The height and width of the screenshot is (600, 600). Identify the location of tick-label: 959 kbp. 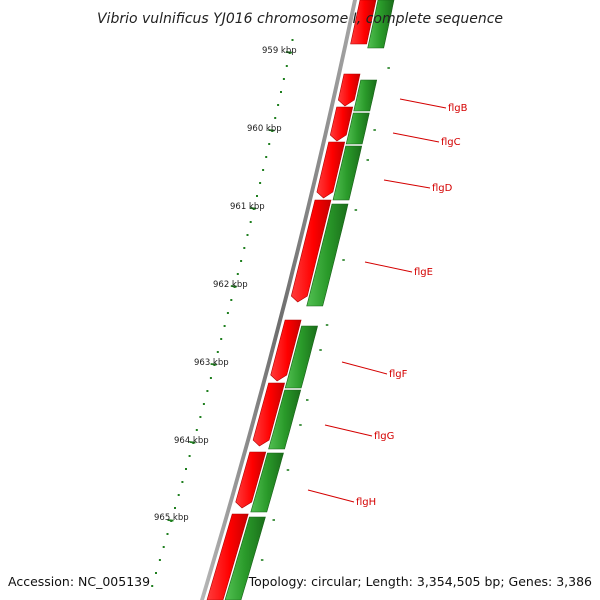
(279, 51).